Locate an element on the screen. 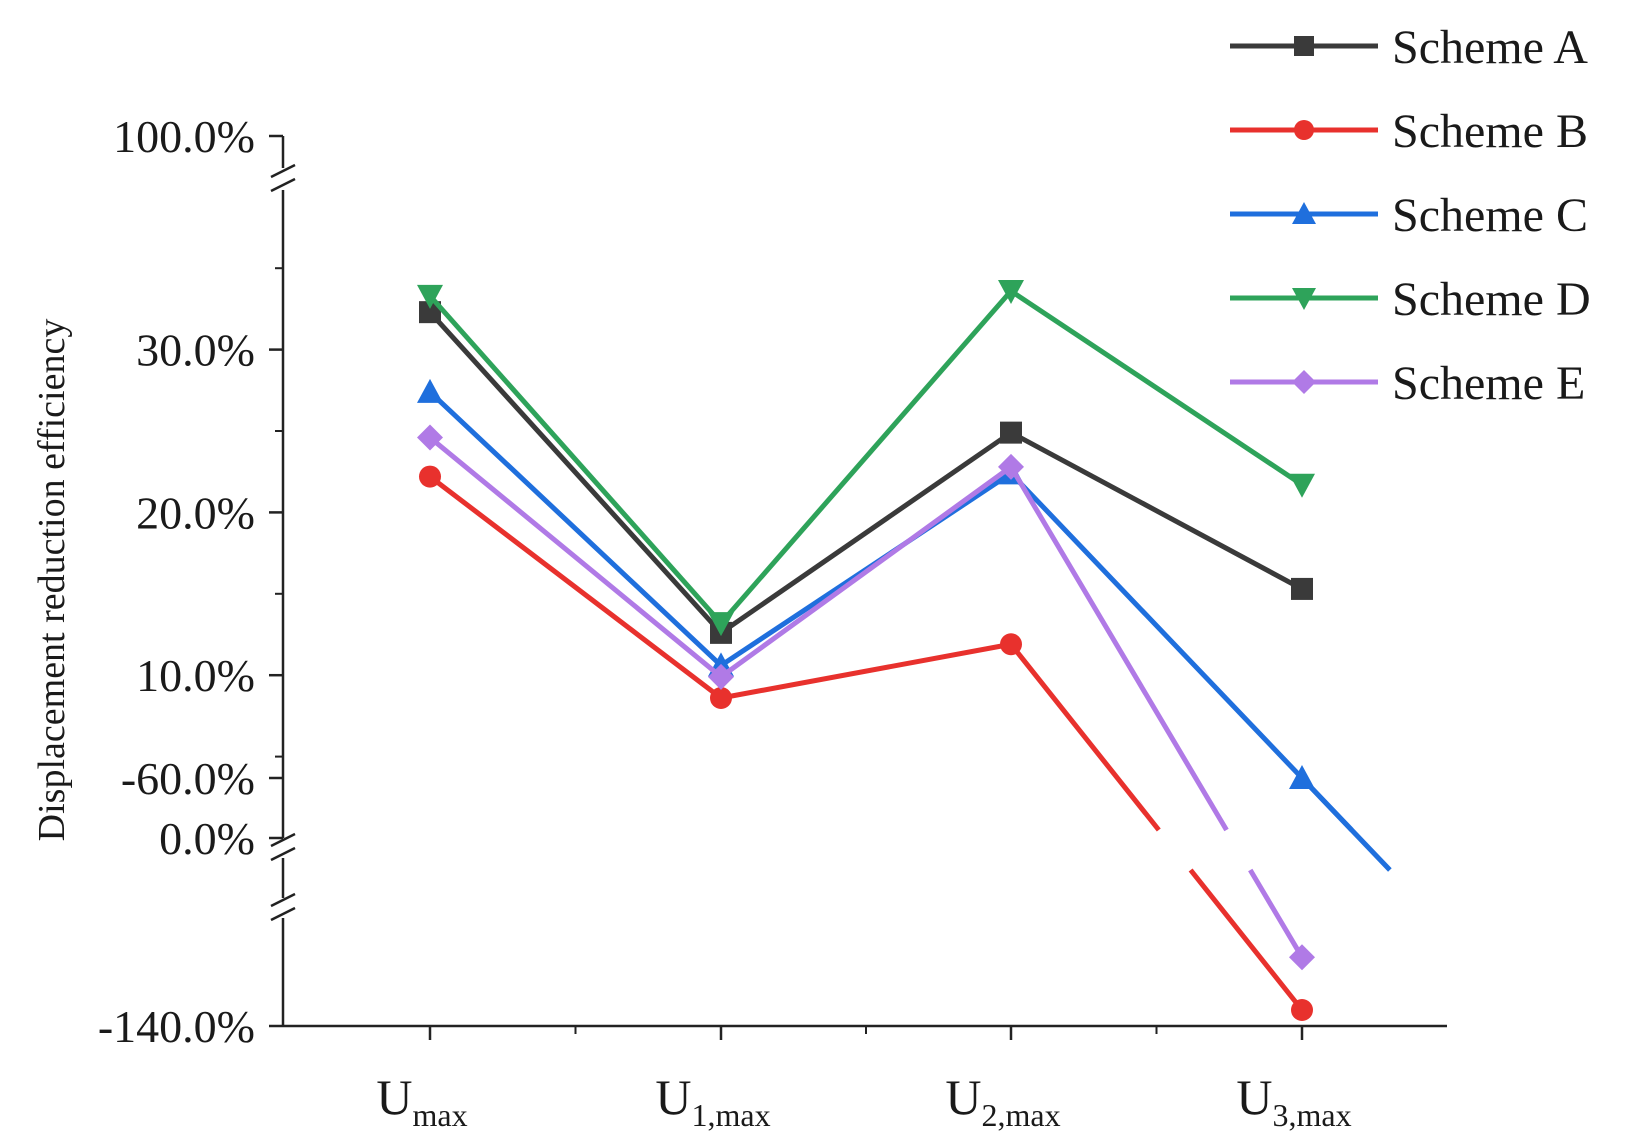  legend-item: Scheme C is located at coordinates (1409, 215).